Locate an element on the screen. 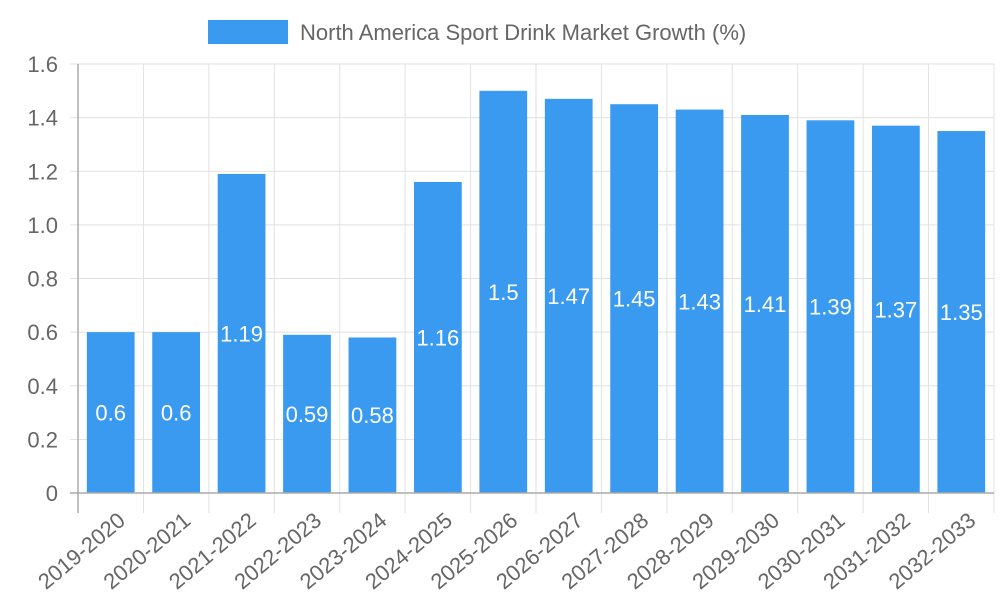  bar-value-label: 1.35 is located at coordinates (961, 312).